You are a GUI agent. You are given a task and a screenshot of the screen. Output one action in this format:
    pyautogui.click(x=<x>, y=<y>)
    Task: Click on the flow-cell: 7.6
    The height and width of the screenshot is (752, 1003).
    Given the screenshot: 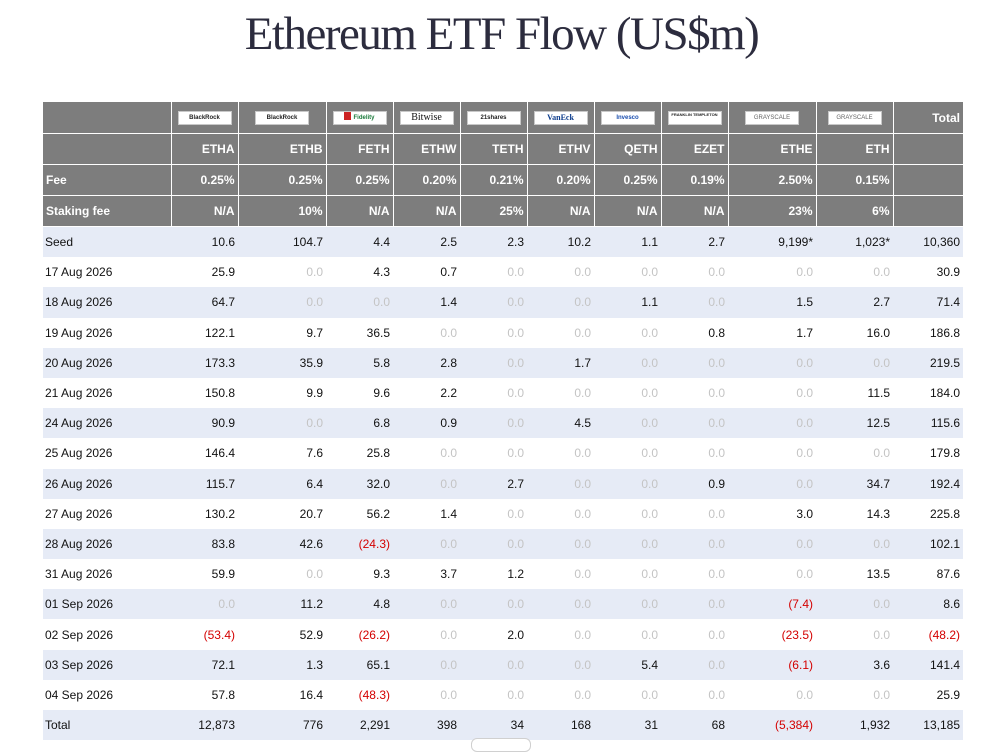 What is the action you would take?
    pyautogui.click(x=314, y=453)
    